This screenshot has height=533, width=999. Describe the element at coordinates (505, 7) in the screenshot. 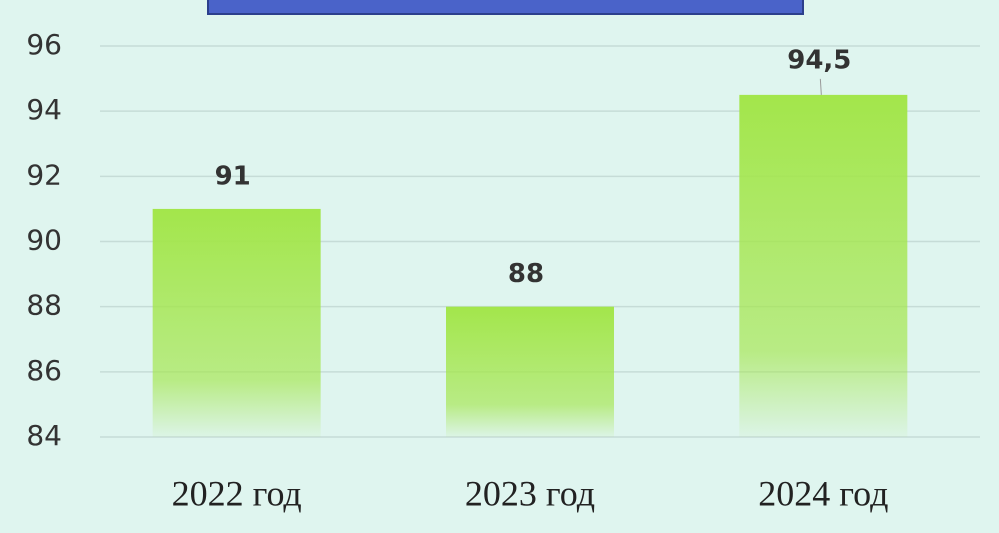

I see `header-box` at that location.